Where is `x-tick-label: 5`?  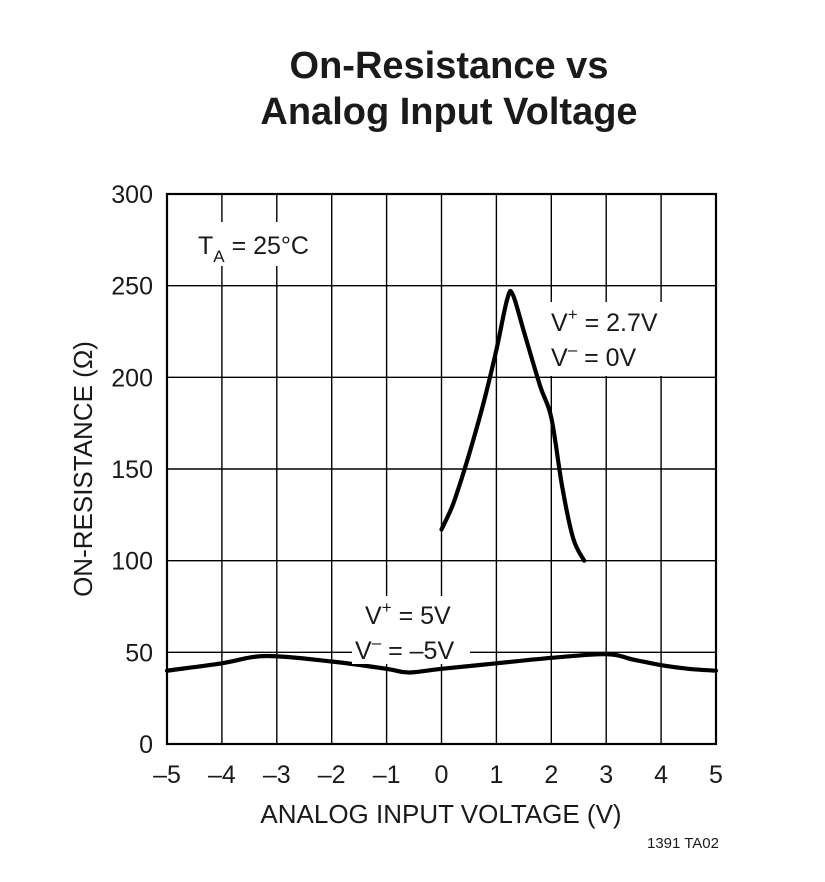
x-tick-label: 5 is located at coordinates (716, 775).